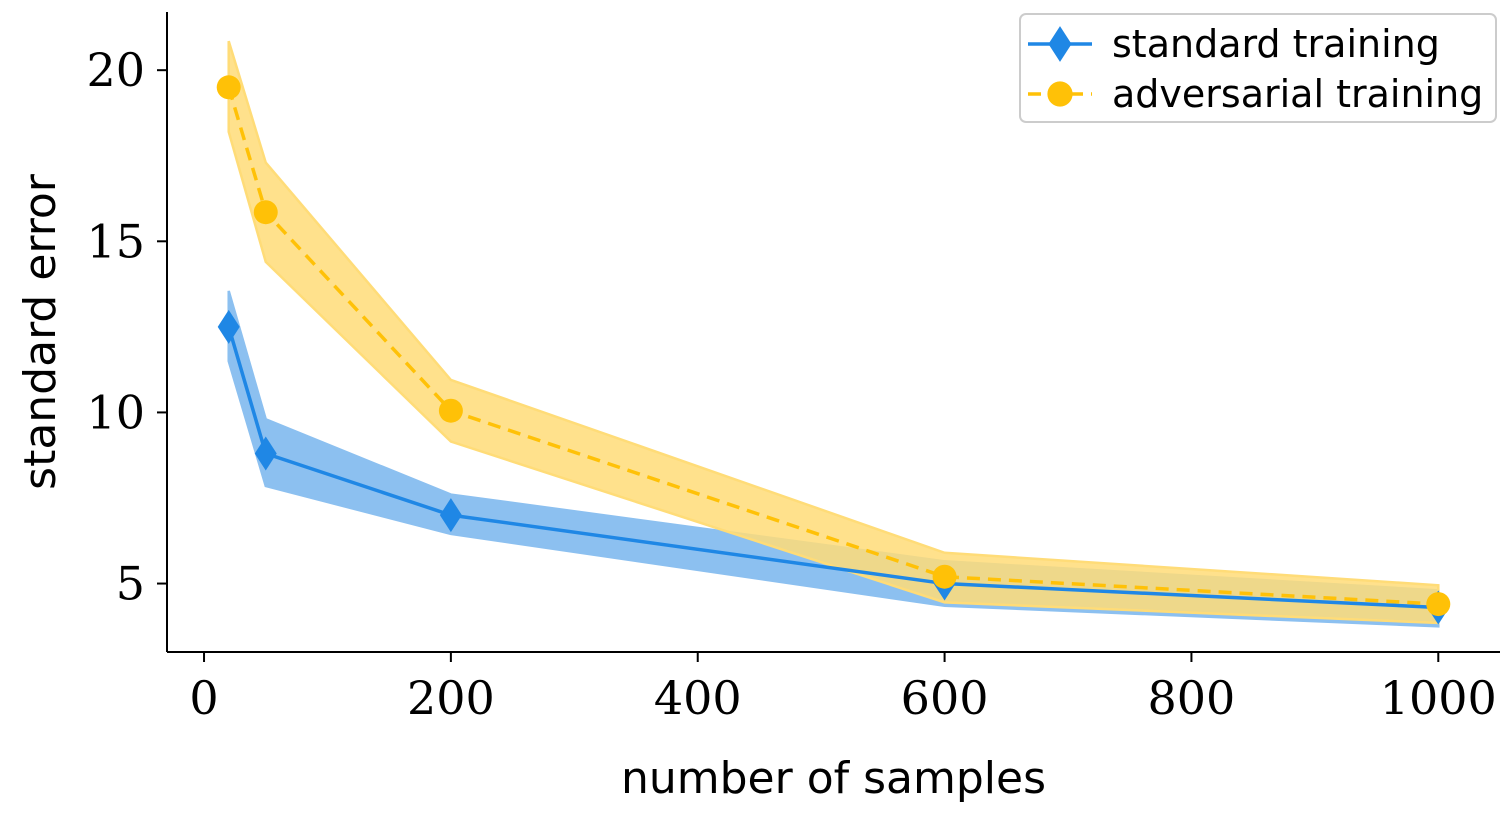 The image size is (1512, 815). What do you see at coordinates (1297, 94) in the screenshot?
I see `legend-label-adversarial: adversarial training` at bounding box center [1297, 94].